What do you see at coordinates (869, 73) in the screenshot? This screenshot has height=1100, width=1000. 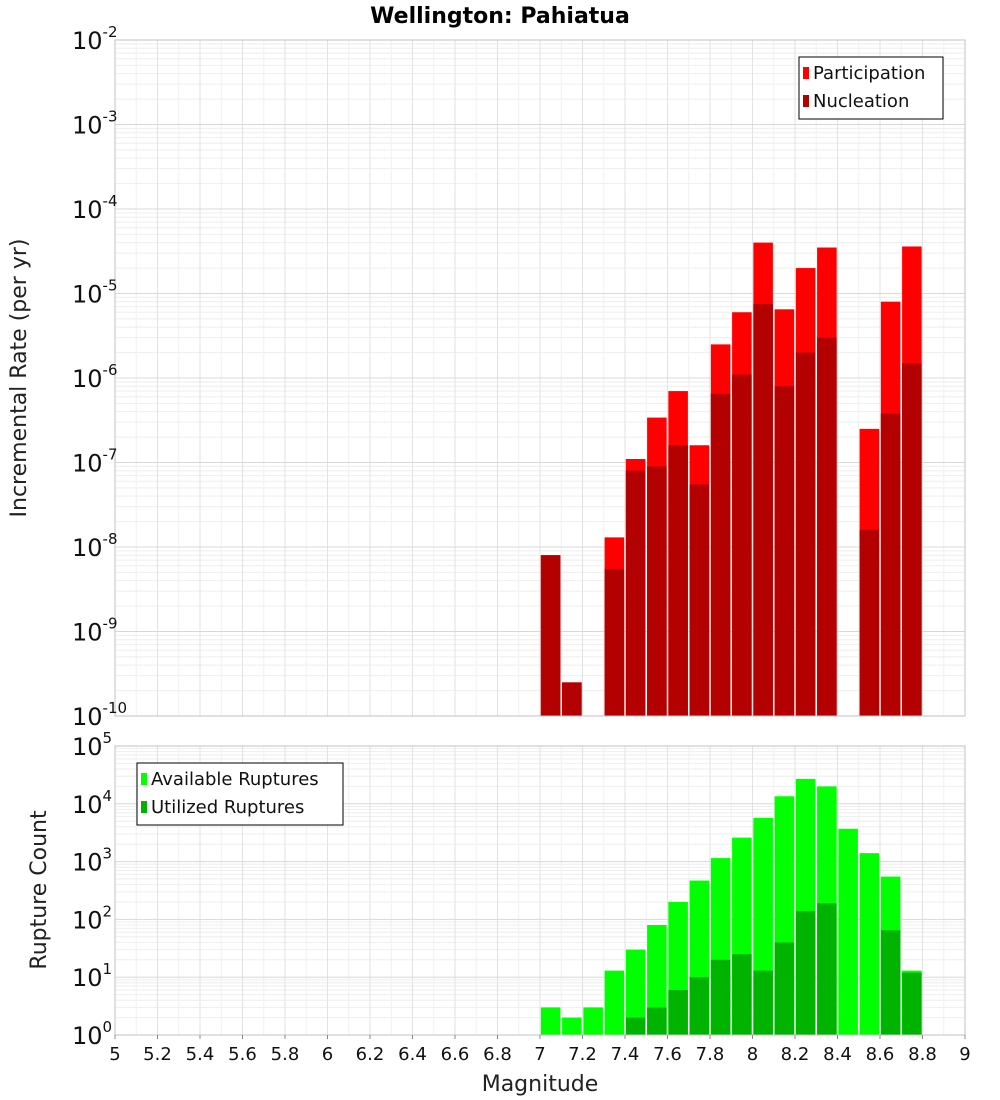 I see `rate-legend-label: Participation` at bounding box center [869, 73].